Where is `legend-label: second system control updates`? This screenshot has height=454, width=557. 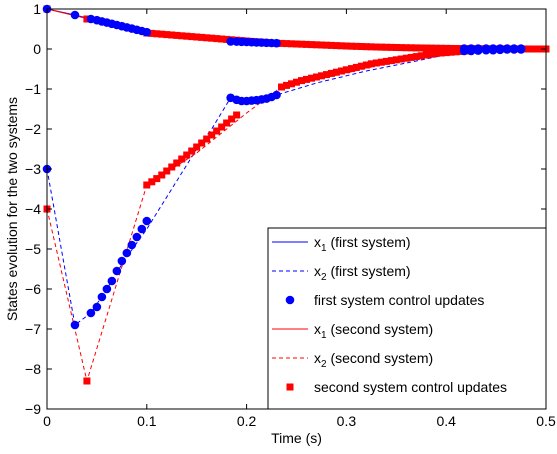
legend-label: second system control updates is located at coordinates (410, 387).